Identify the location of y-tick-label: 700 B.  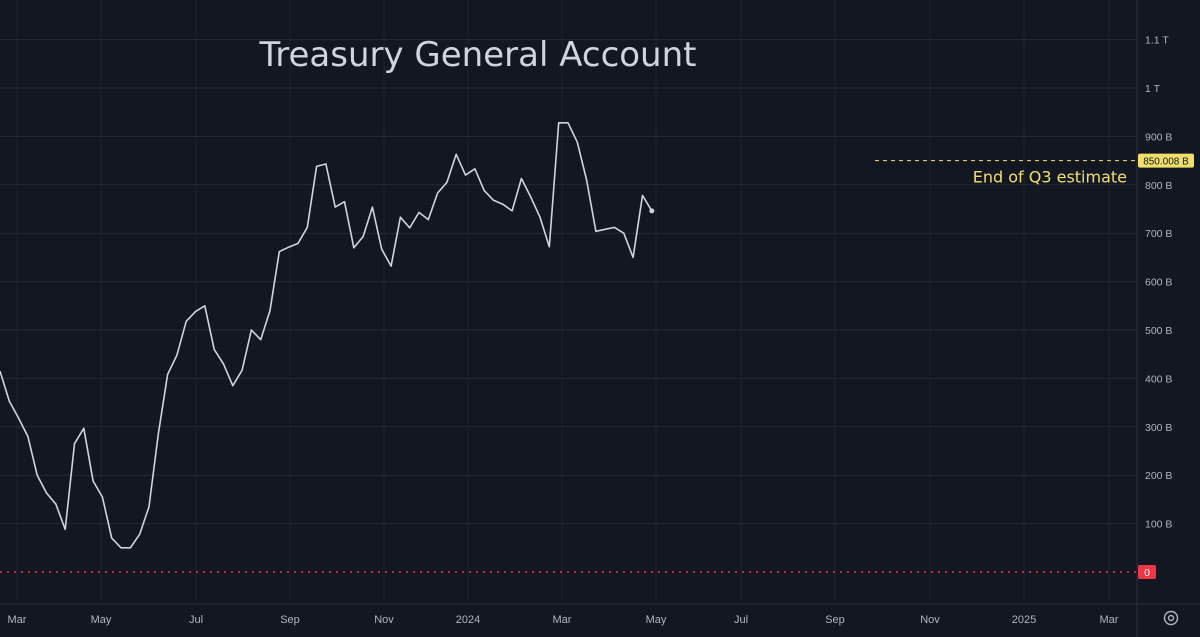
(1158, 234).